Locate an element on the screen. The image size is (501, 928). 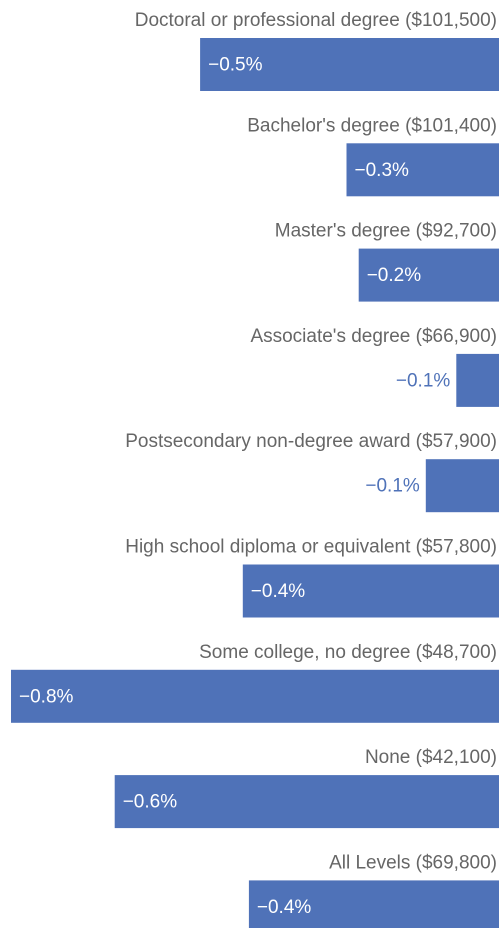
category-label: All Levels ($69,800) is located at coordinates (413, 862).